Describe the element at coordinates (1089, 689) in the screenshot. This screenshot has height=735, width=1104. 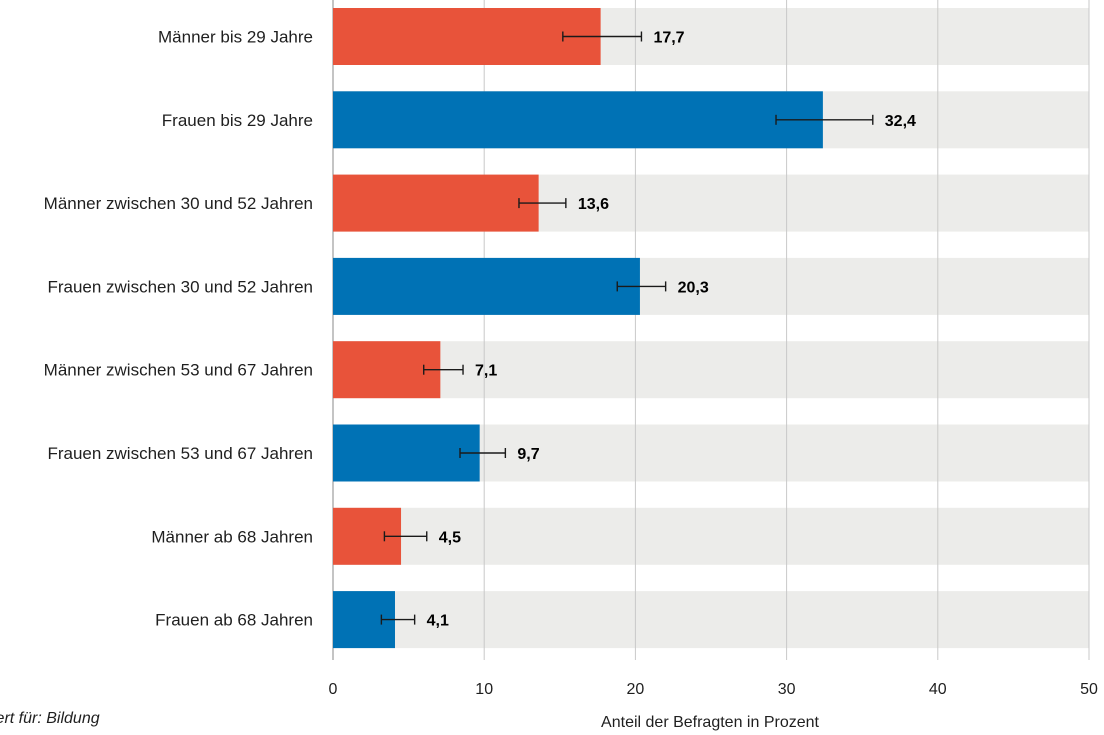
I see `x-tick-label: 50` at that location.